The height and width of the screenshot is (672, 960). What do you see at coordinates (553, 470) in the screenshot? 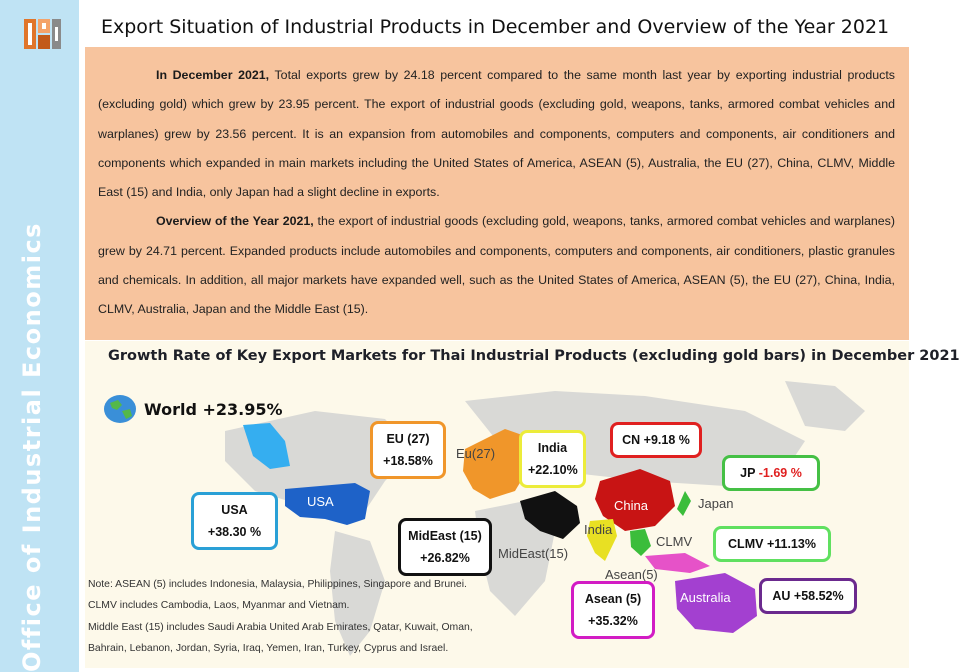
I see `callout-india-value: +22.10%` at bounding box center [553, 470].